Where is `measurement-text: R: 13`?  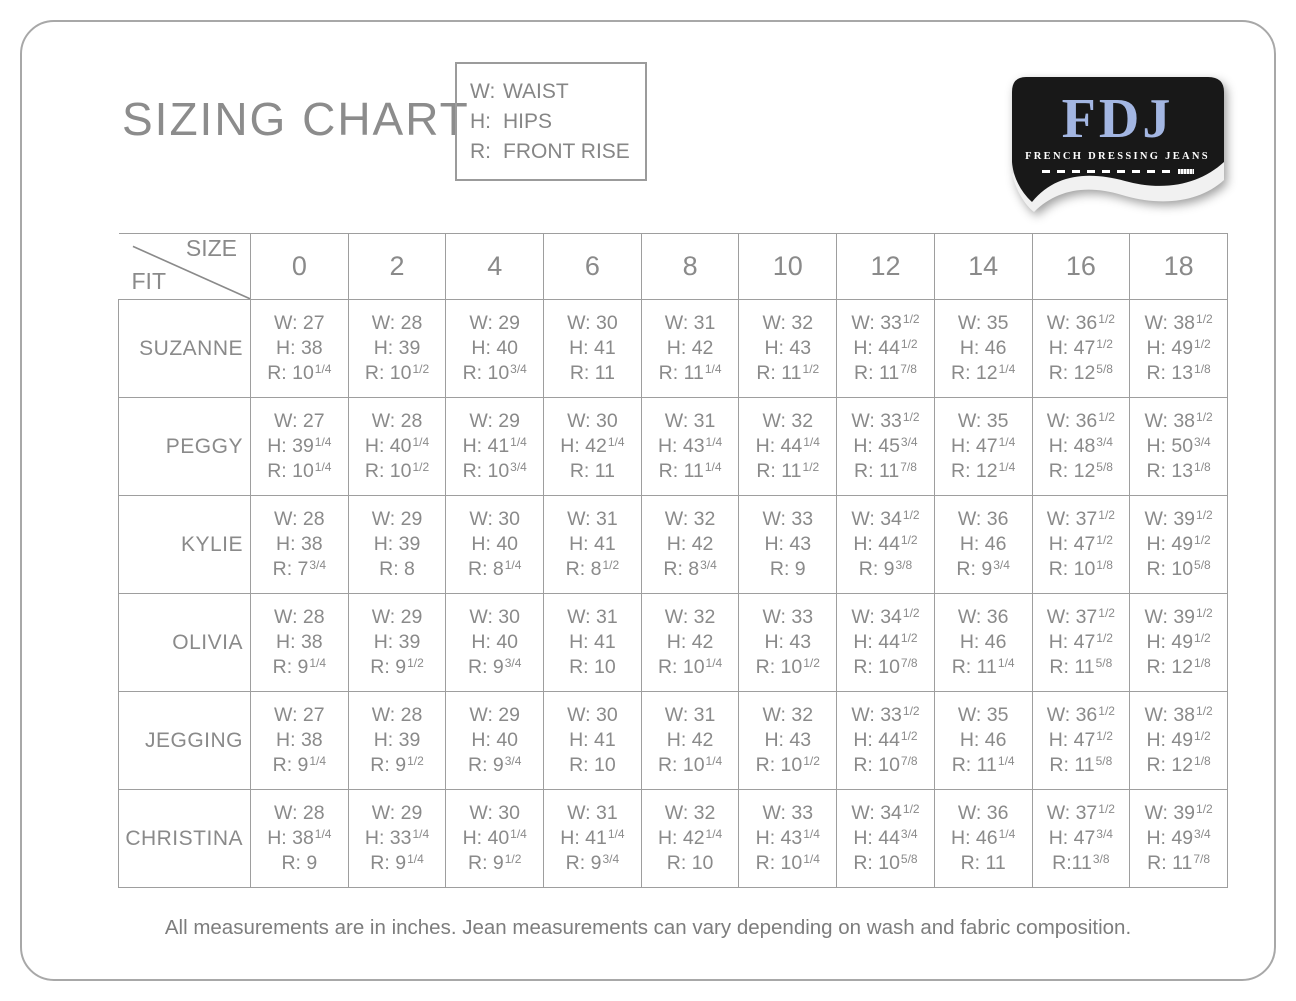 measurement-text: R: 13 is located at coordinates (1170, 373).